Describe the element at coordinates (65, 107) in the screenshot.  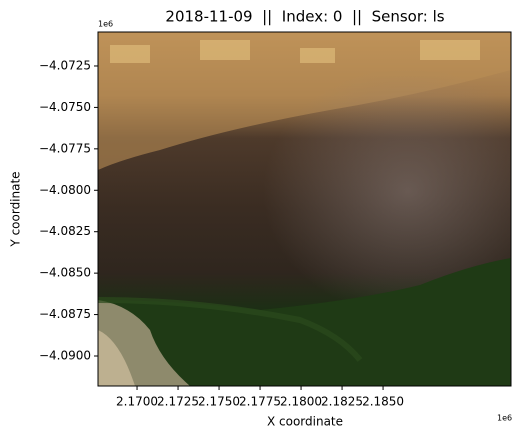
I see `y-tick-label: −4.0750` at that location.